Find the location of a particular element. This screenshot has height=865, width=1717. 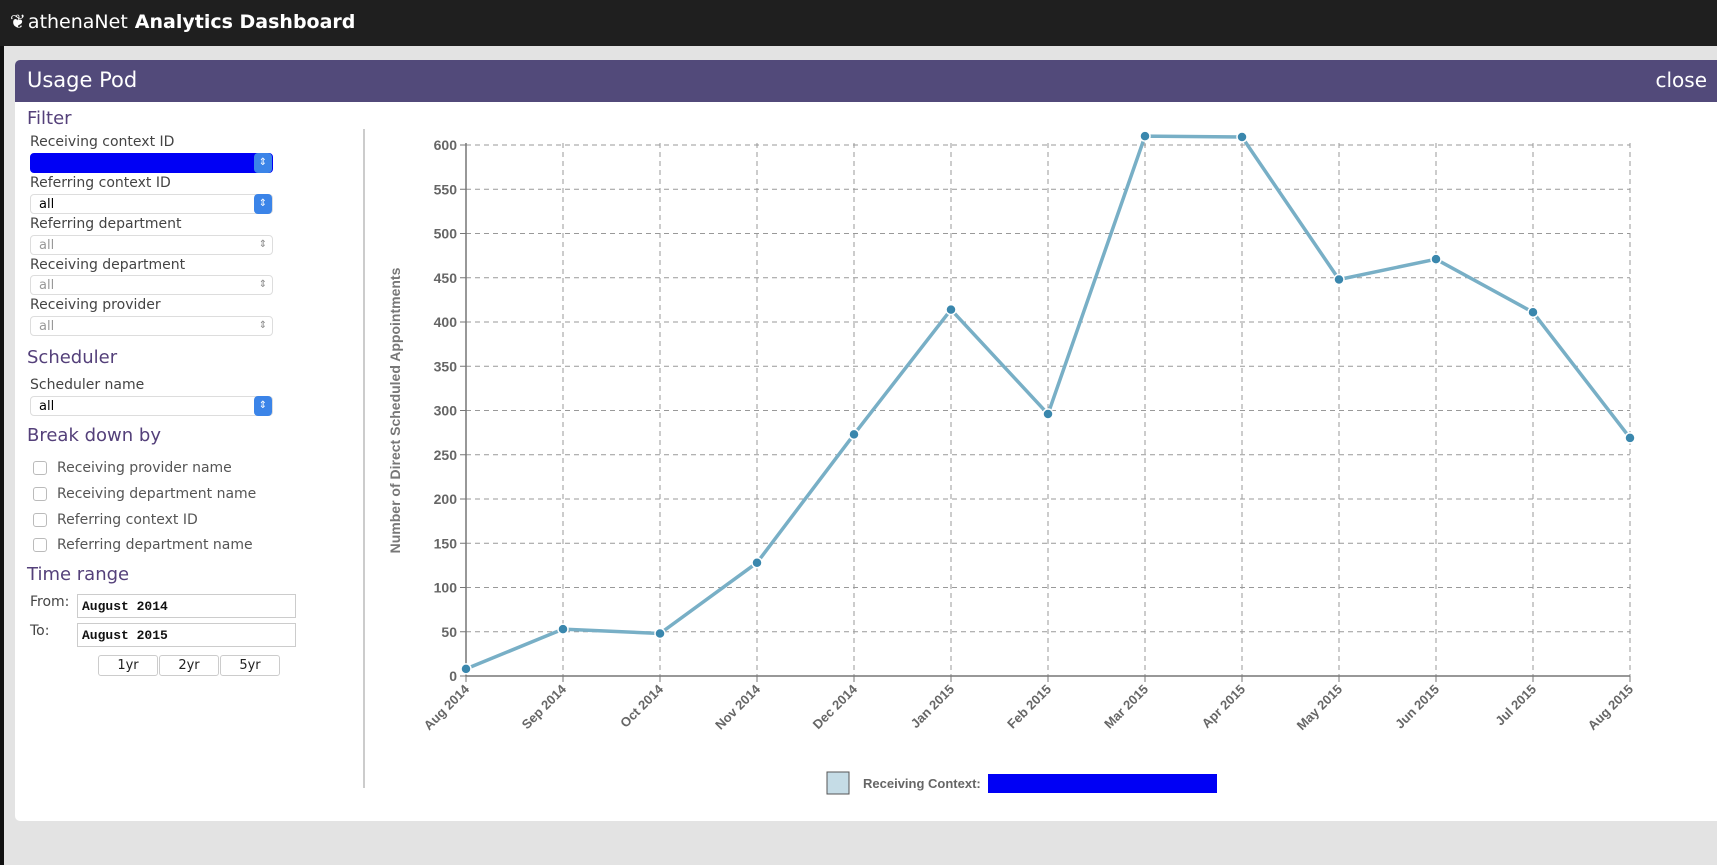

x-tick-label: Aug 2014 is located at coordinates (447, 707).